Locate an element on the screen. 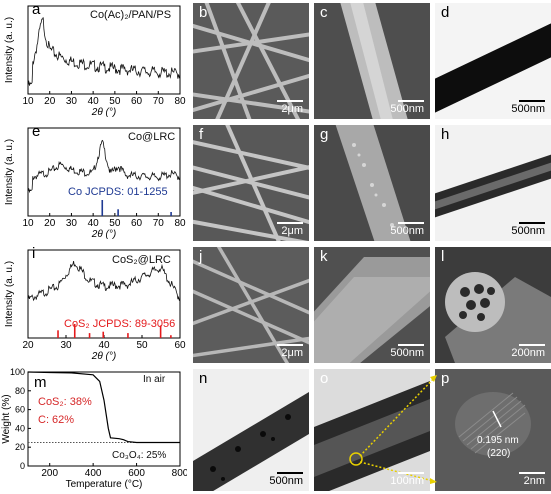  panel-label: p is located at coordinates (445, 378).